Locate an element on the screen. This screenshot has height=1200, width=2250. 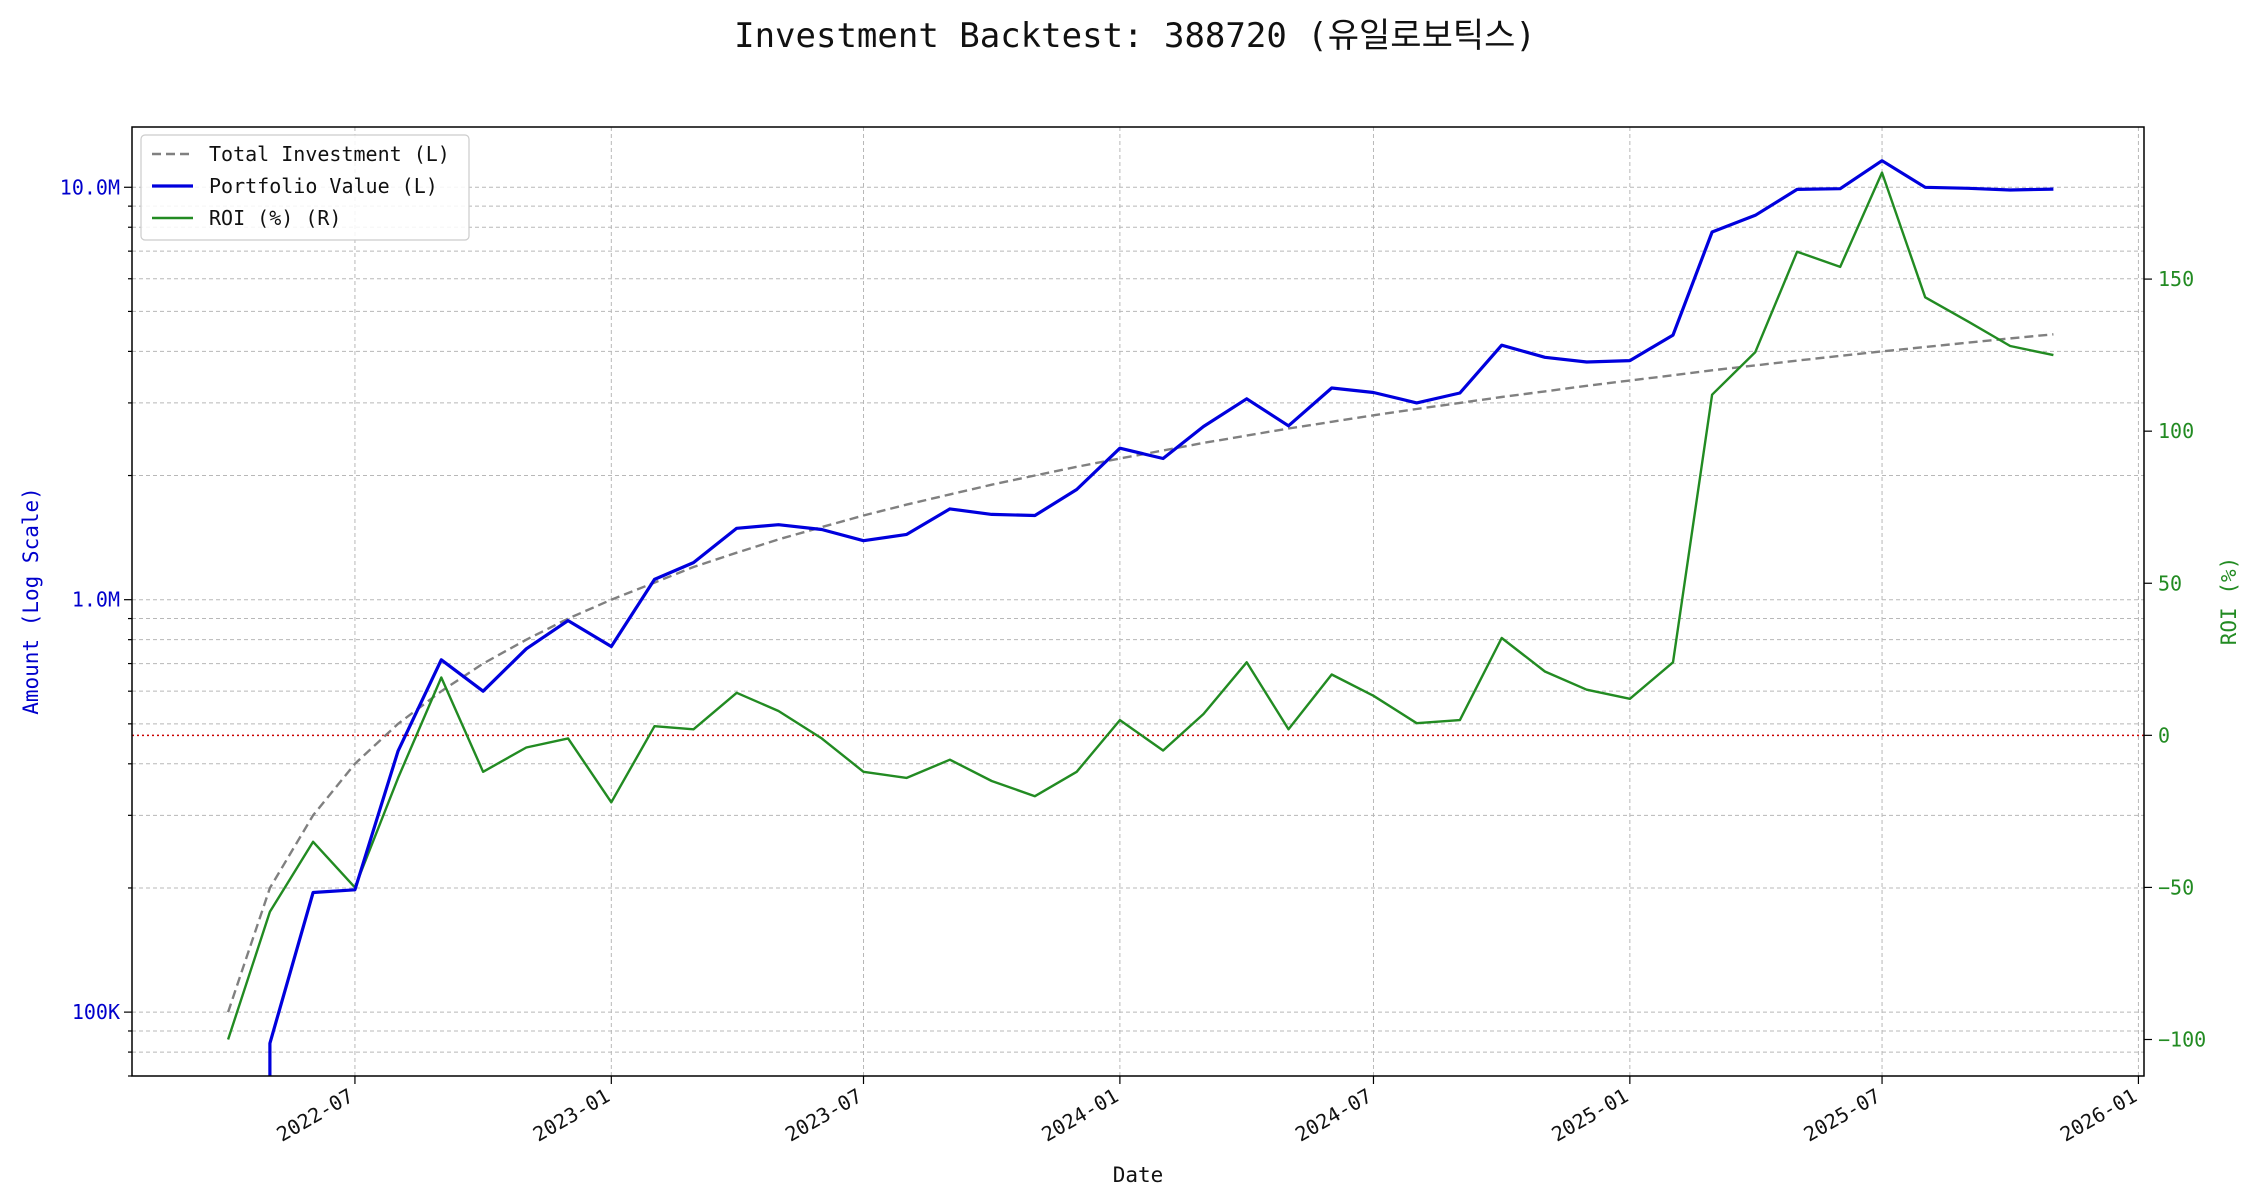
left-tick-label: 1.0M is located at coordinates (96, 600).